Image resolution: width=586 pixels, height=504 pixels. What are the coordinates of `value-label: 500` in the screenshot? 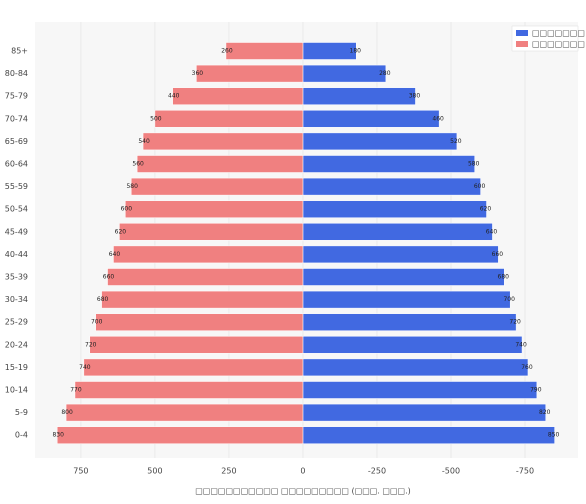 It's located at (156, 118).